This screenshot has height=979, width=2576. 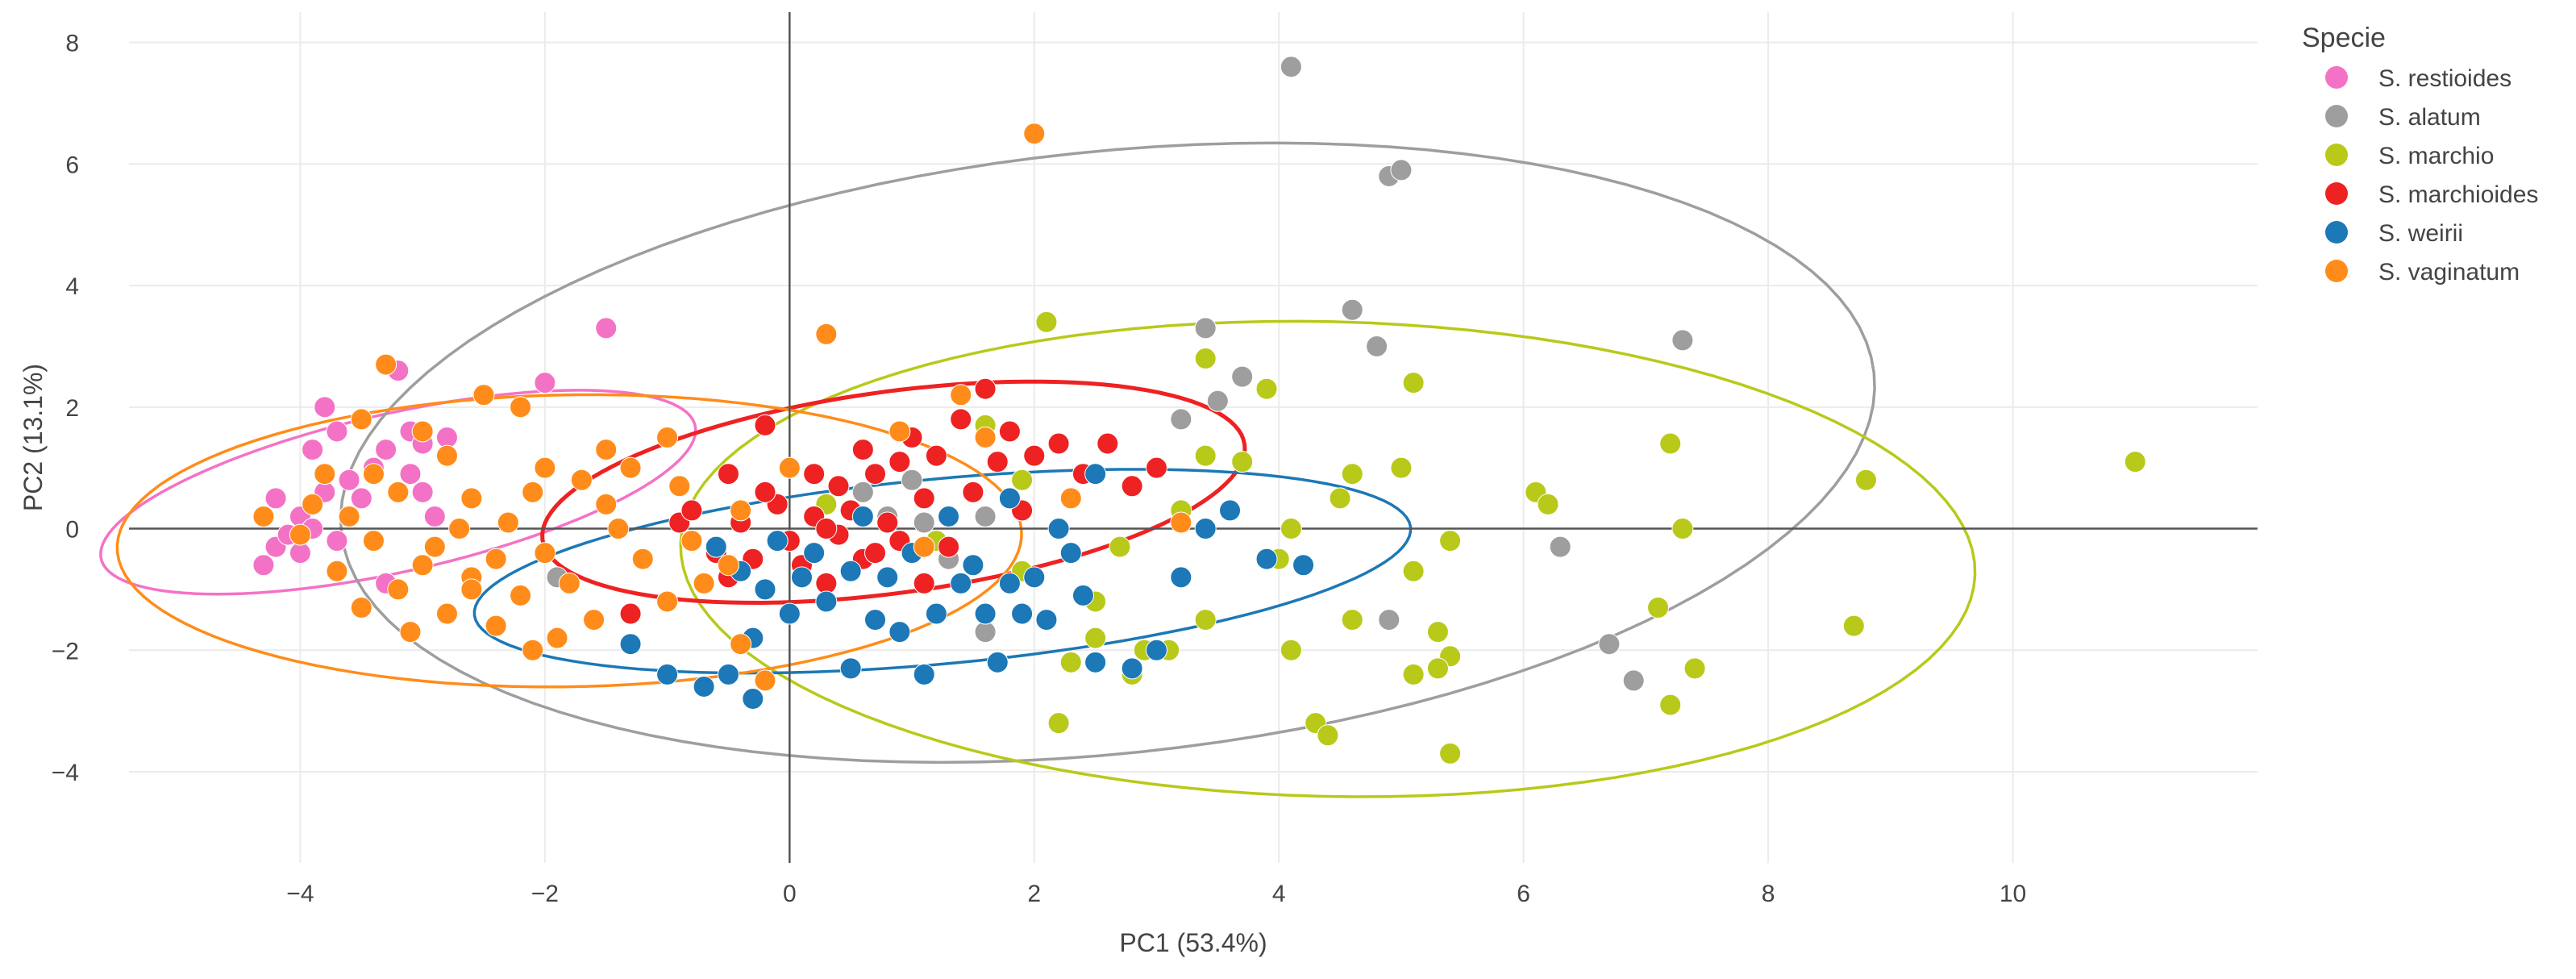 What do you see at coordinates (2421, 233) in the screenshot?
I see `legend-label: S. weirii` at bounding box center [2421, 233].